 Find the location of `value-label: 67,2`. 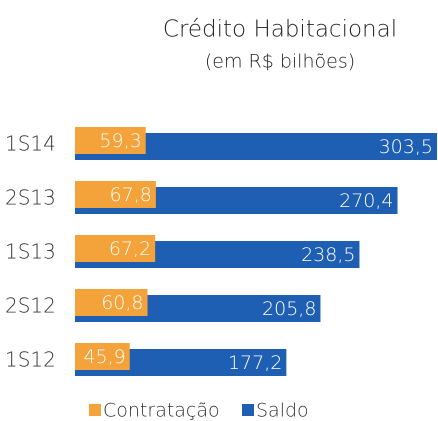

value-label: 67,2 is located at coordinates (130, 249).